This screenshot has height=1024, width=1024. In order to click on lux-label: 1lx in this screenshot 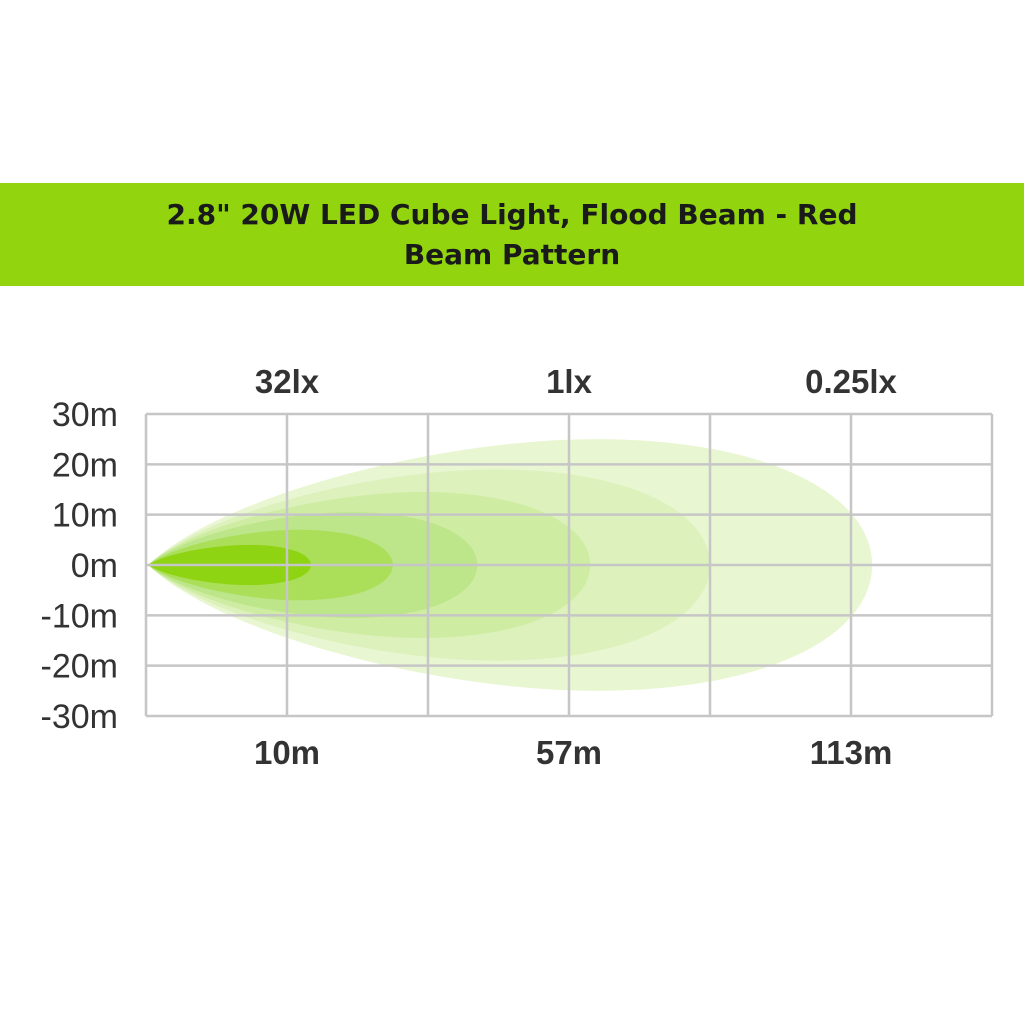, I will do `click(569, 381)`.